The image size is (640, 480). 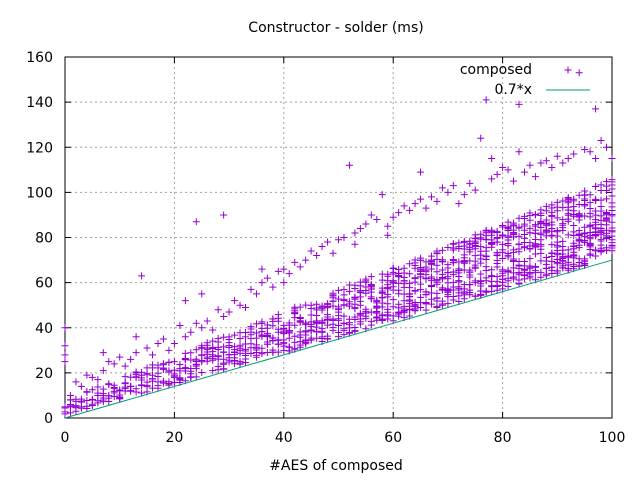 What do you see at coordinates (174, 438) in the screenshot?
I see `x-tick-label: 20` at bounding box center [174, 438].